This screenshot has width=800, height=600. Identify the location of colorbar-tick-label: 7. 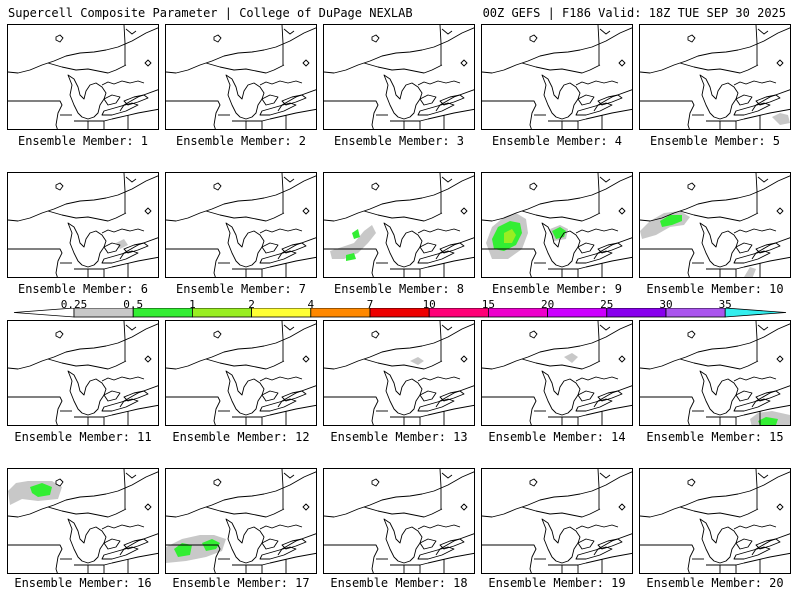
(370, 304).